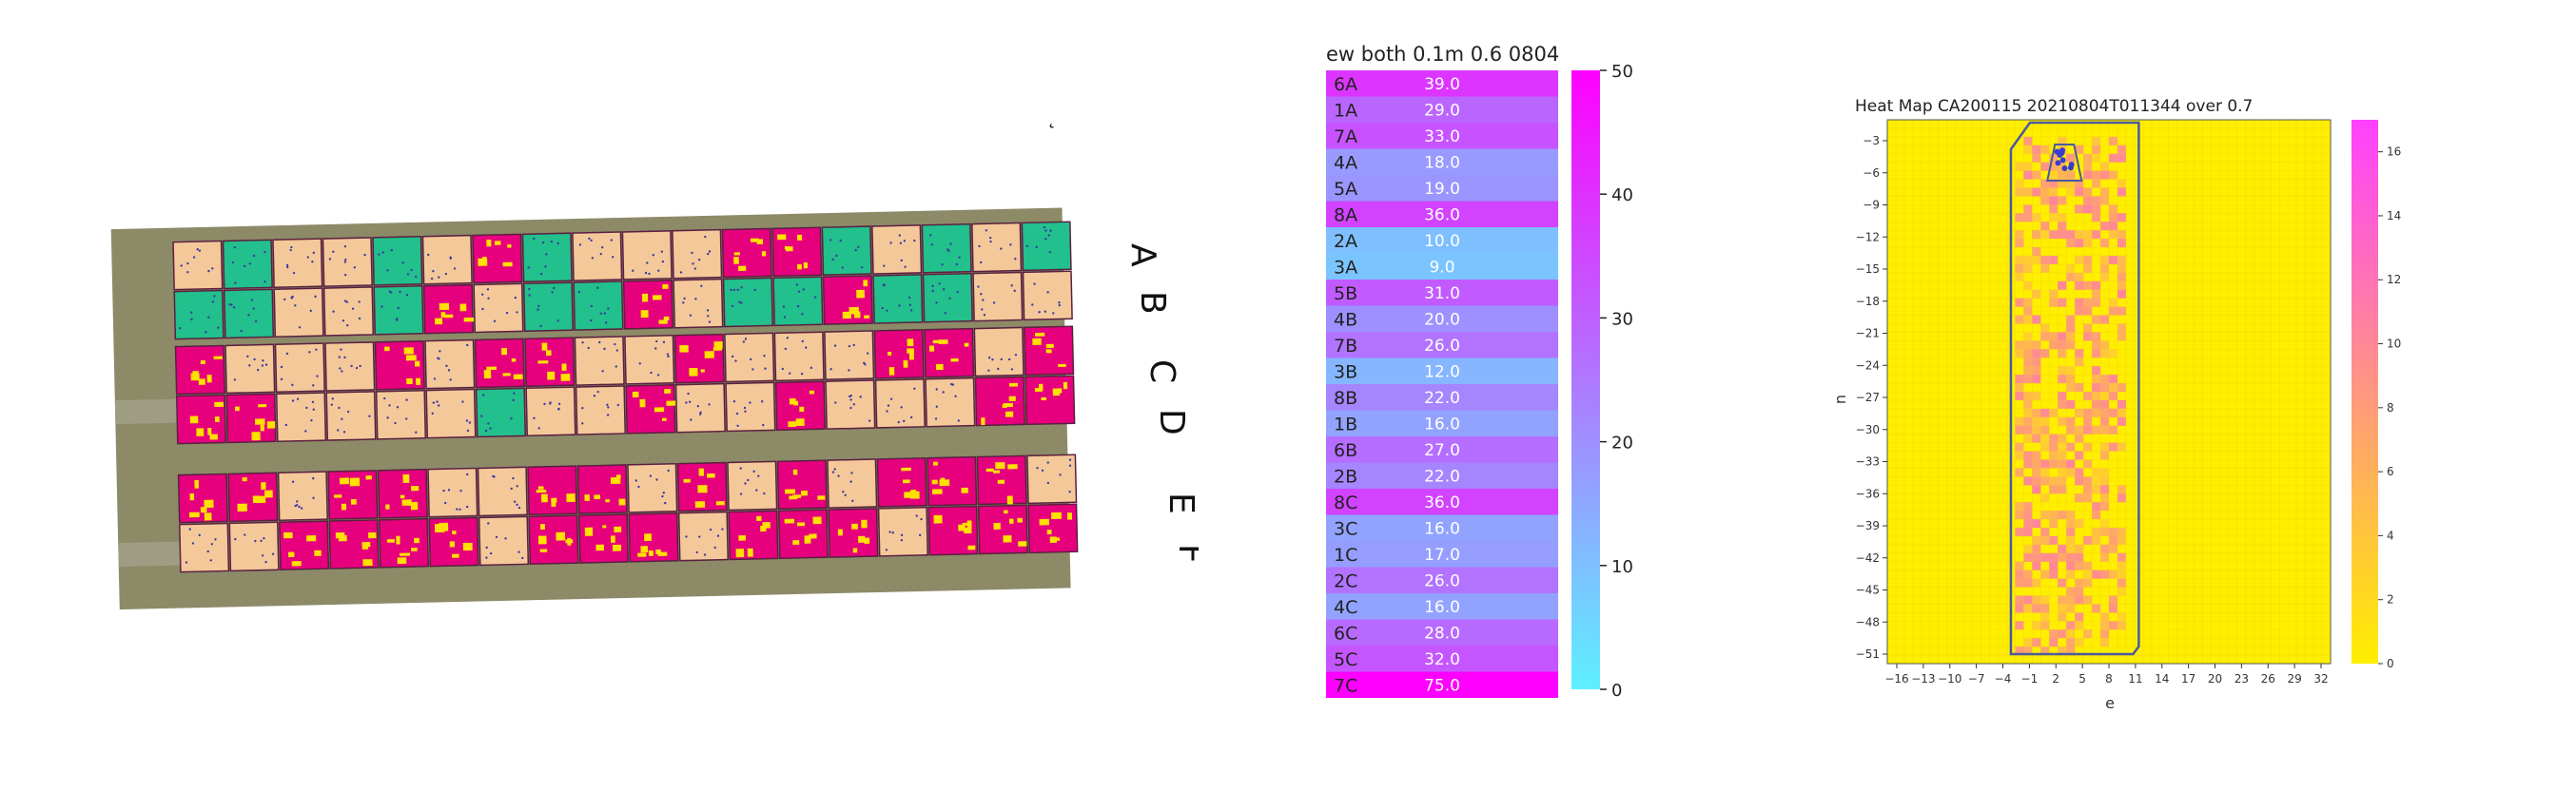 The height and width of the screenshot is (792, 2576). I want to click on x-axis-label: e, so click(2110, 703).